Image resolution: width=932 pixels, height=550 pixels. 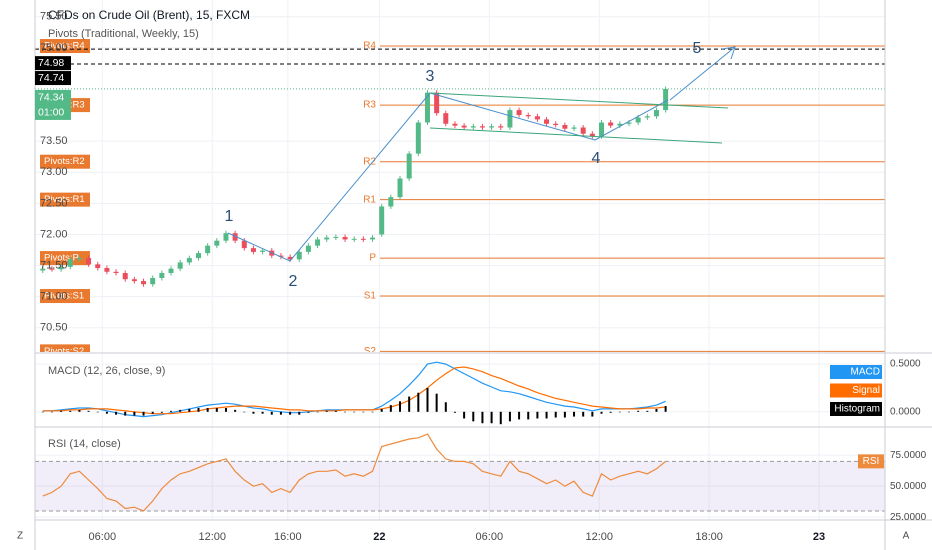 I want to click on pivot-label: Pivots:R1, so click(x=64, y=199).